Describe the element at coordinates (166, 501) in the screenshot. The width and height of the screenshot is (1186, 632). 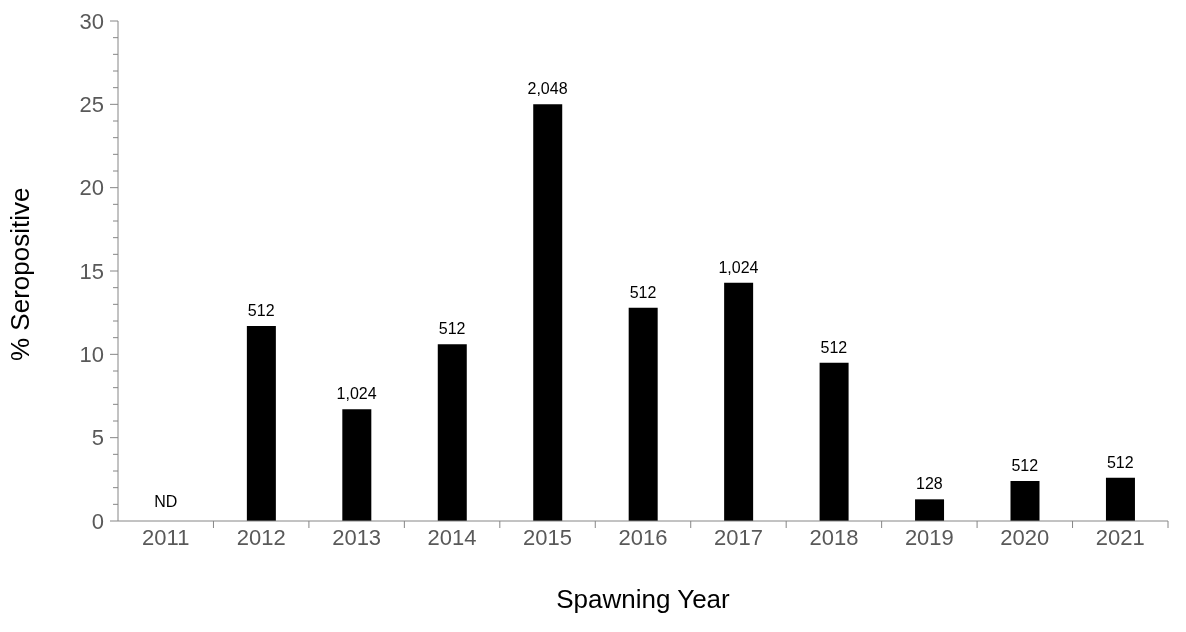
I see `annotation: ND` at that location.